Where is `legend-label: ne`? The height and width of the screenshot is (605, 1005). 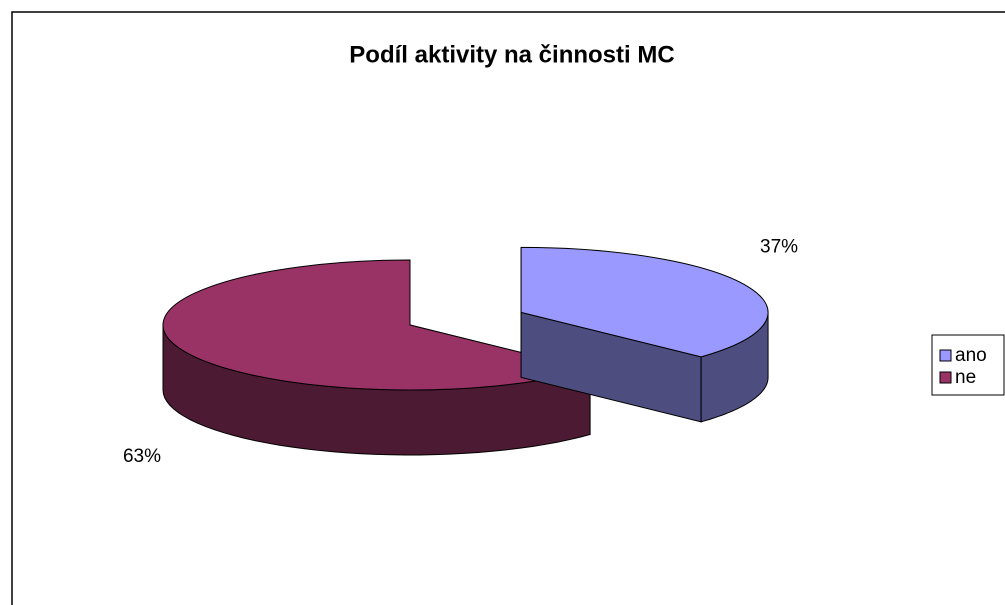
legend-label: ne is located at coordinates (965, 377).